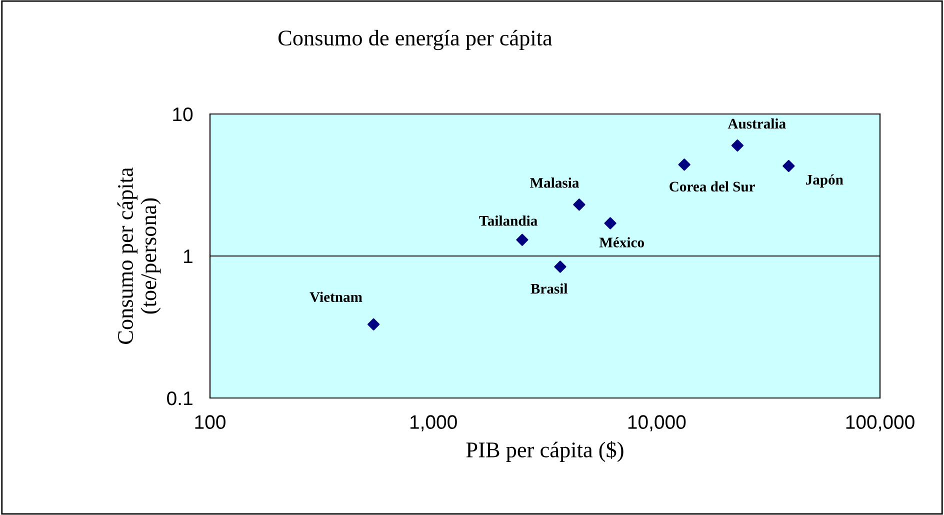  Describe the element at coordinates (825, 181) in the screenshot. I see `annotation: Japón` at that location.